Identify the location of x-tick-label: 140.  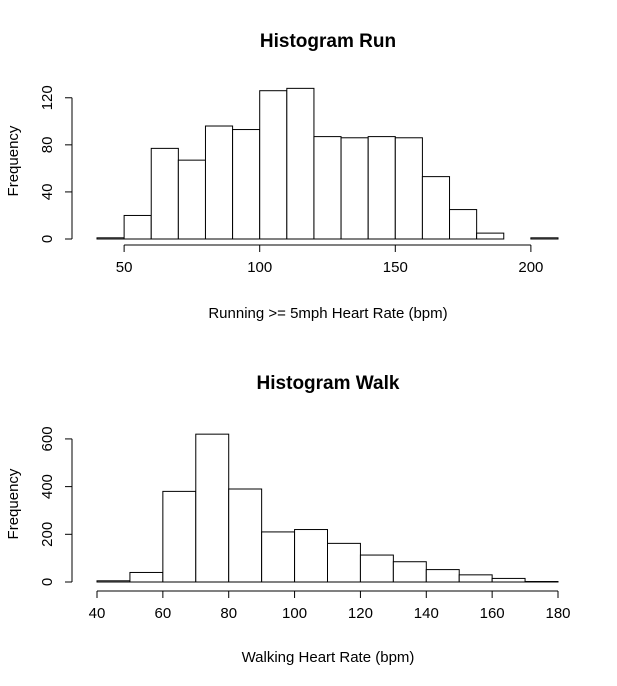
(426, 613).